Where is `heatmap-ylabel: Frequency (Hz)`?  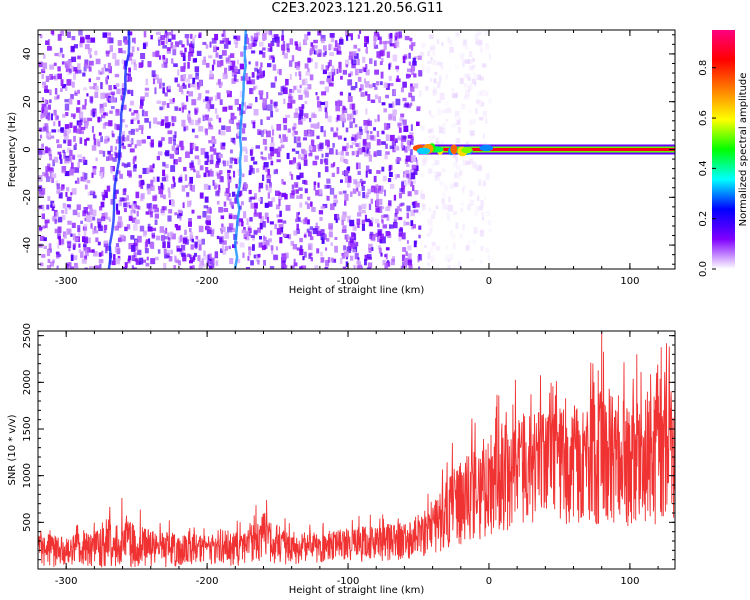 heatmap-ylabel: Frequency (Hz) is located at coordinates (12, 150).